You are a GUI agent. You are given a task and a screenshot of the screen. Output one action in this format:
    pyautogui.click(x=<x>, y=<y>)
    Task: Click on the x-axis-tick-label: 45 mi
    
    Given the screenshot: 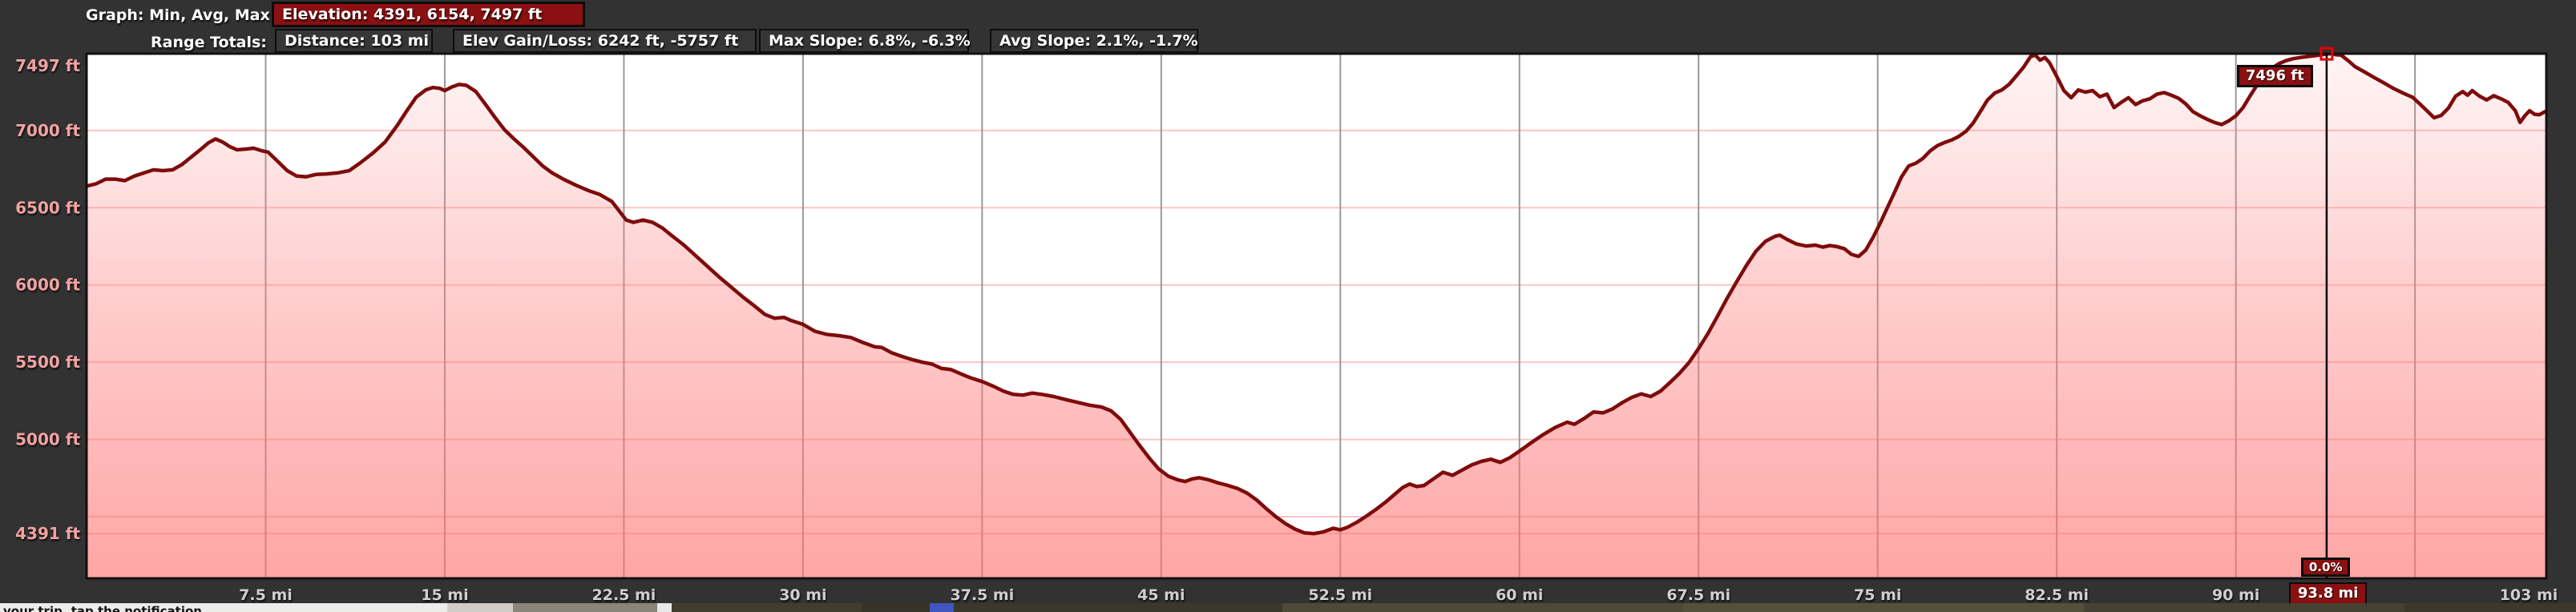 What is the action you would take?
    pyautogui.click(x=1161, y=595)
    